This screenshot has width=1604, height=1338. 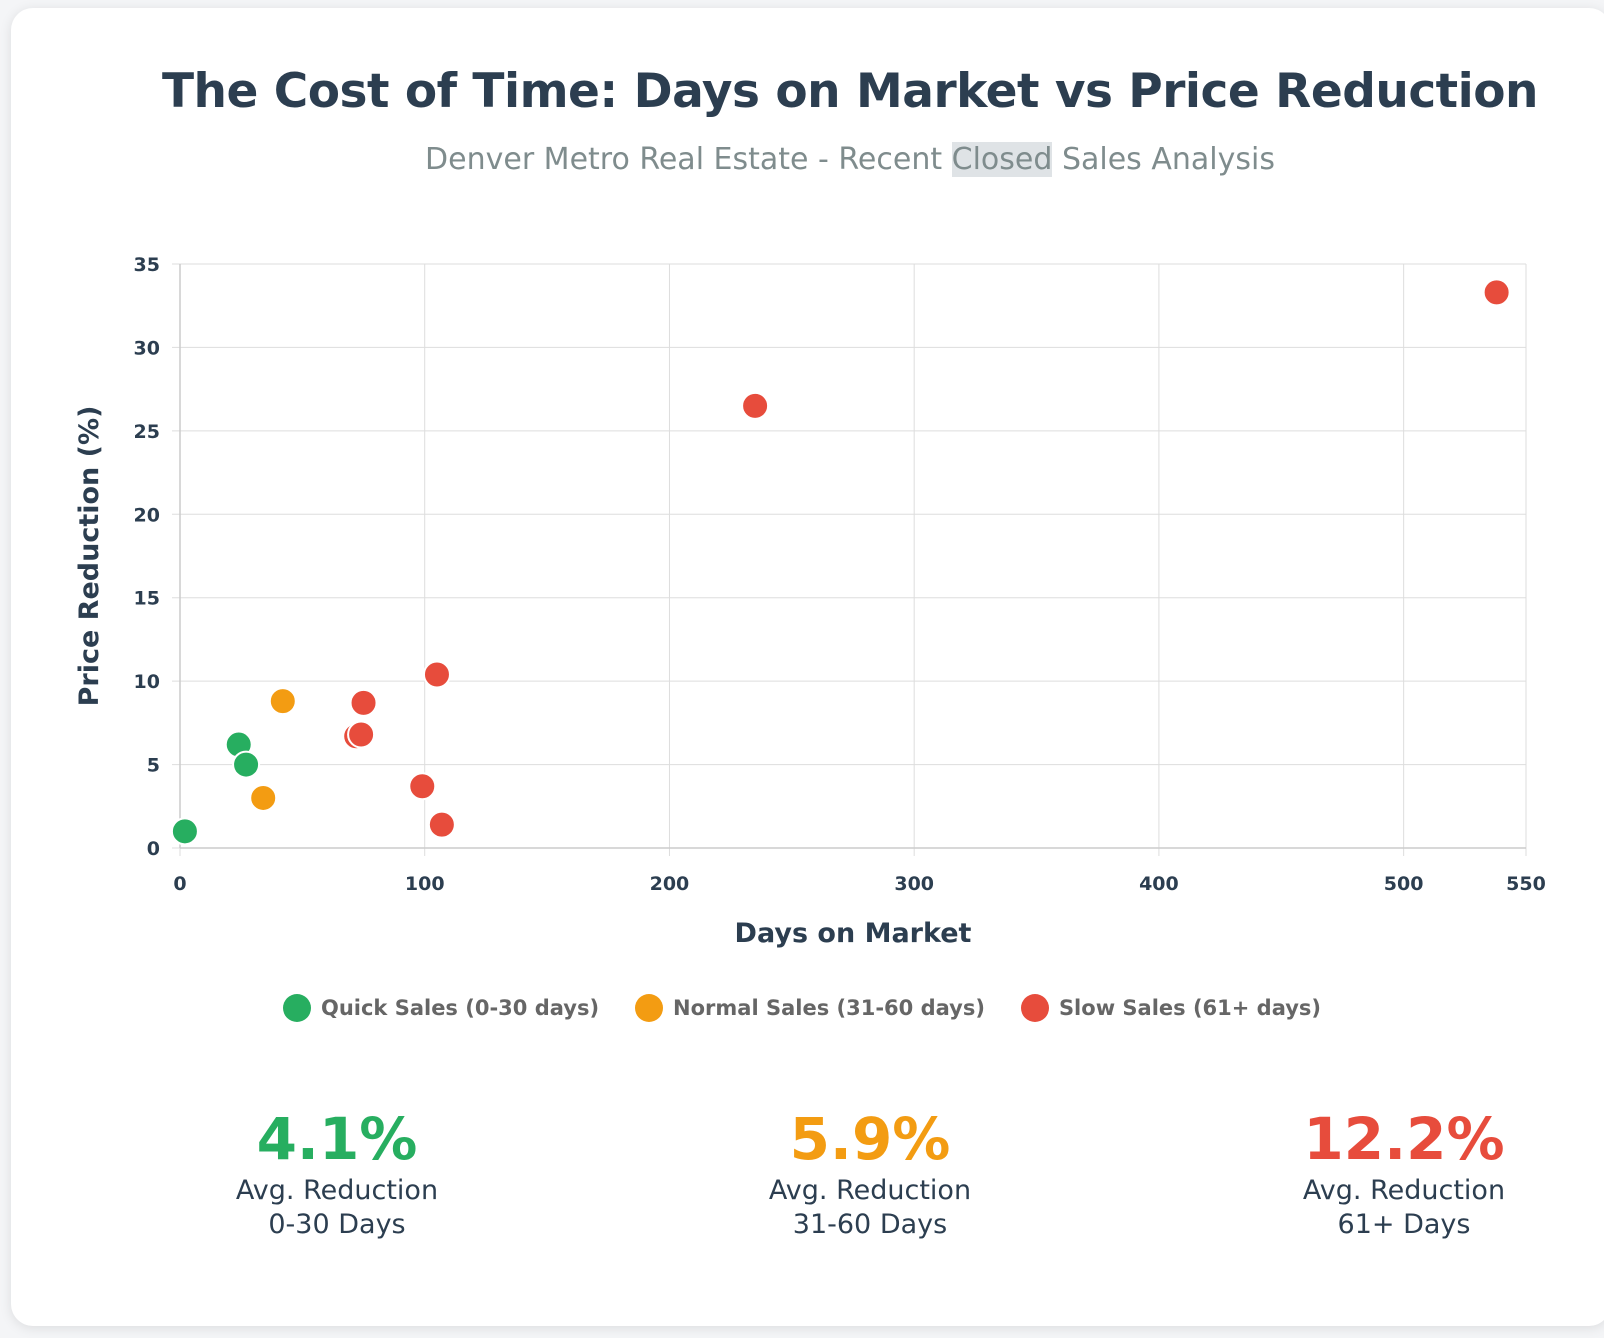 I want to click on y-tick-label: 20, so click(x=147, y=515).